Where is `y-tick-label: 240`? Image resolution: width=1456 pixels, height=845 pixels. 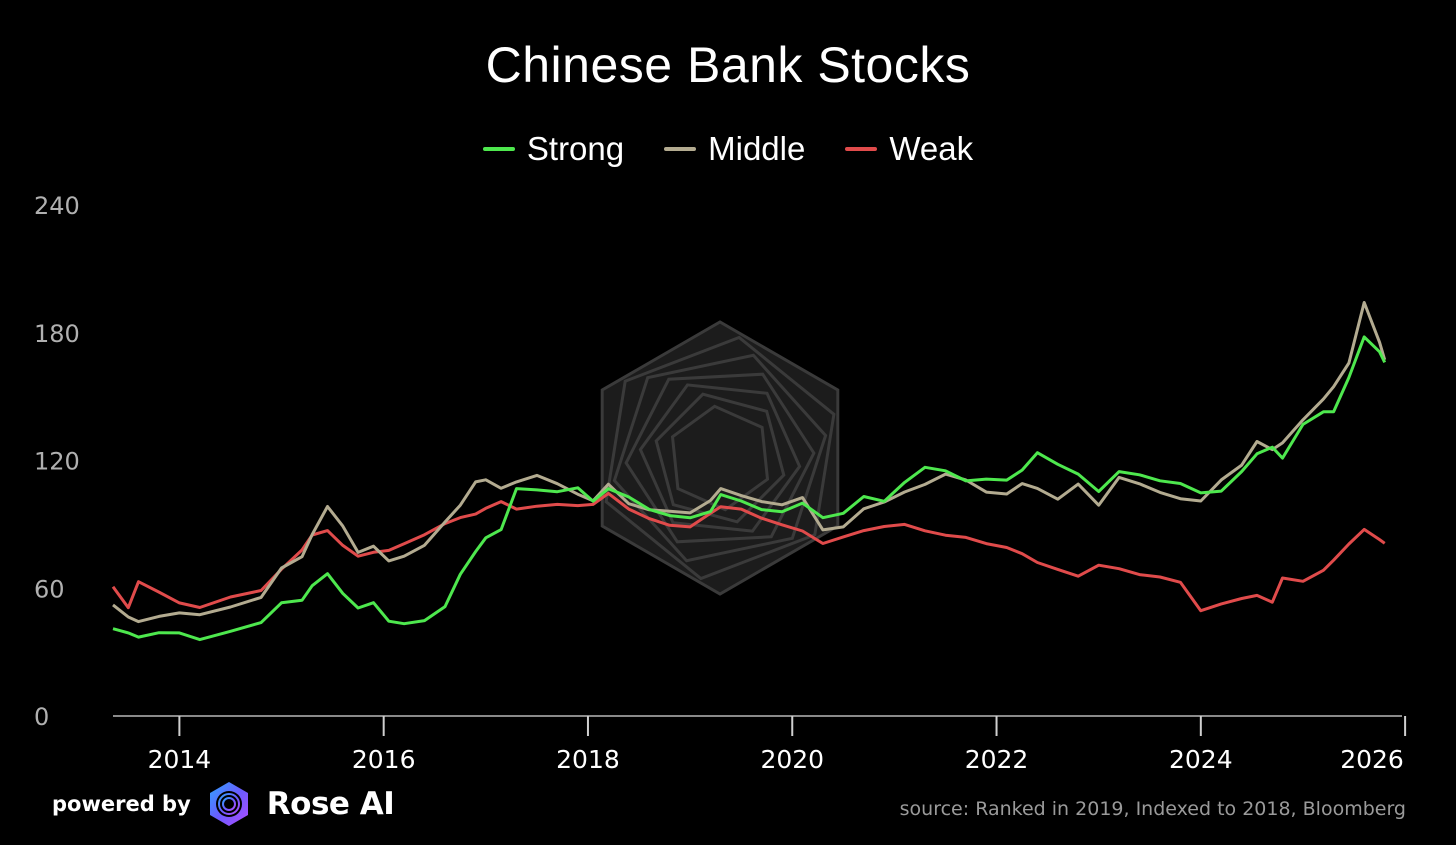
y-tick-label: 240 is located at coordinates (57, 206).